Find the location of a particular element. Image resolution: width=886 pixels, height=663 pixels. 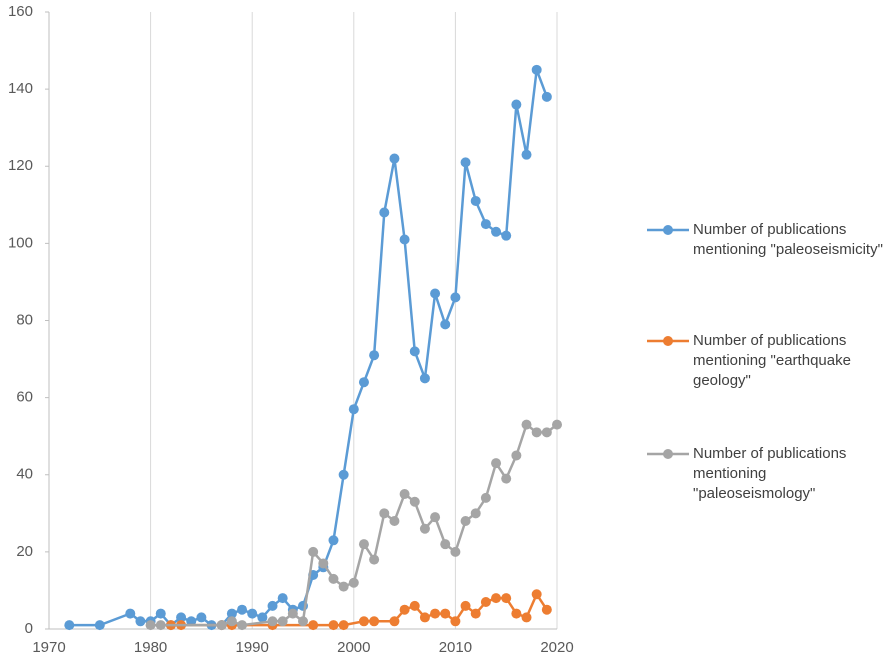

y-tick-label: 40 is located at coordinates (24, 474).